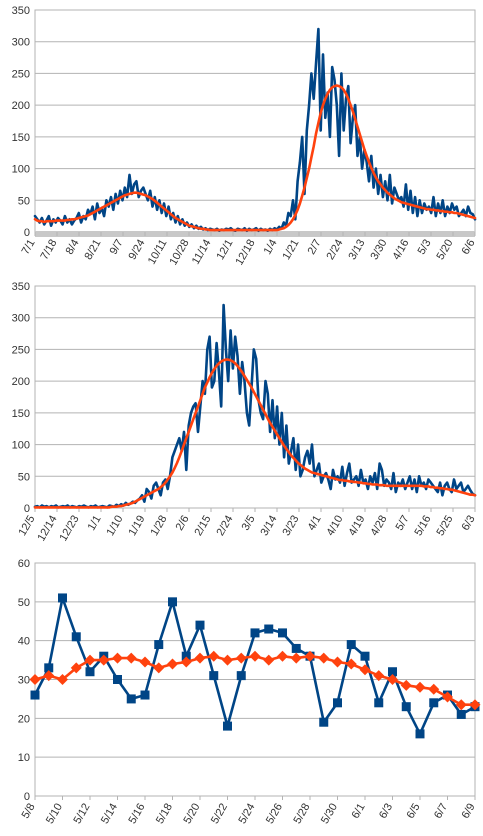 This screenshot has height=836, width=483. I want to click on y-tick-label: 40, so click(24, 642).